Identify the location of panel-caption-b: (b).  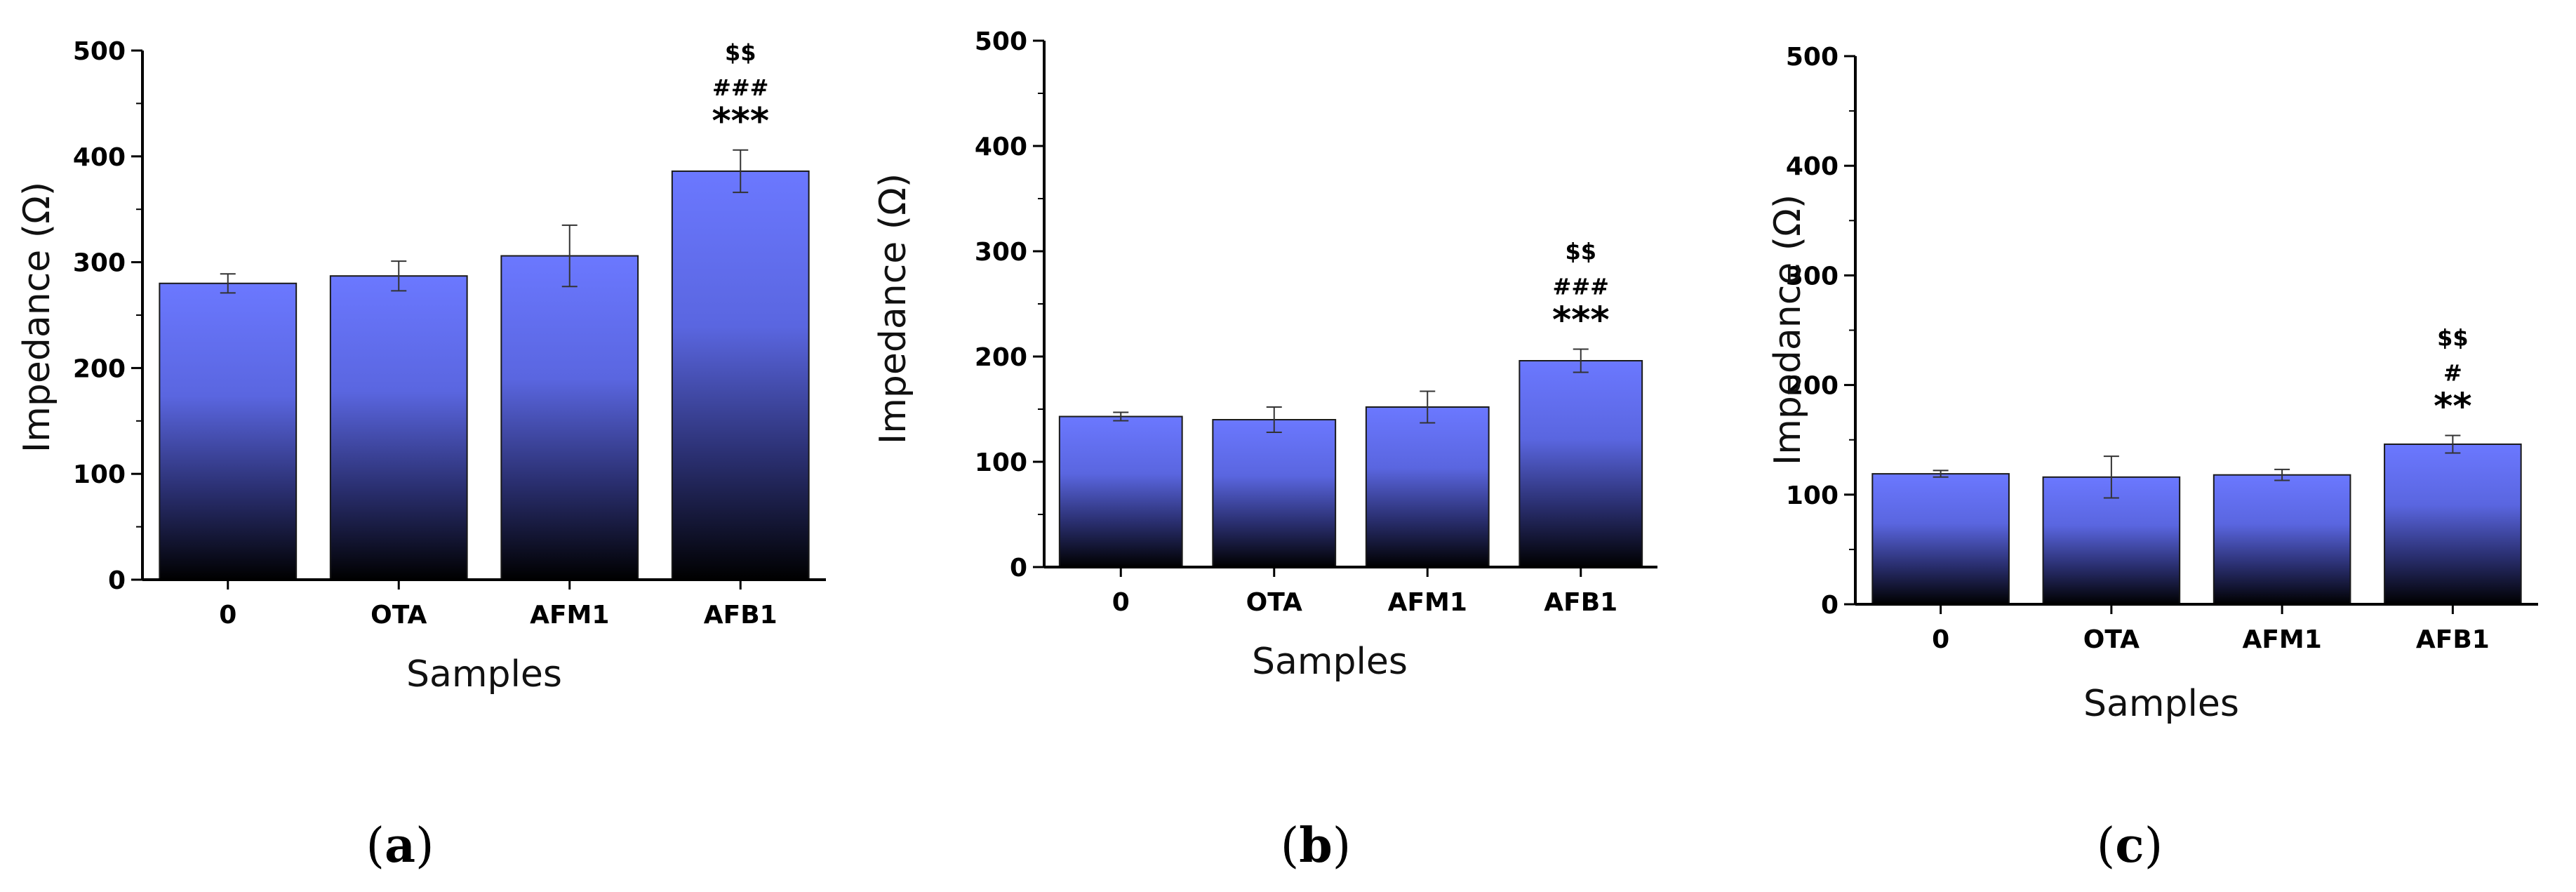
(1316, 846).